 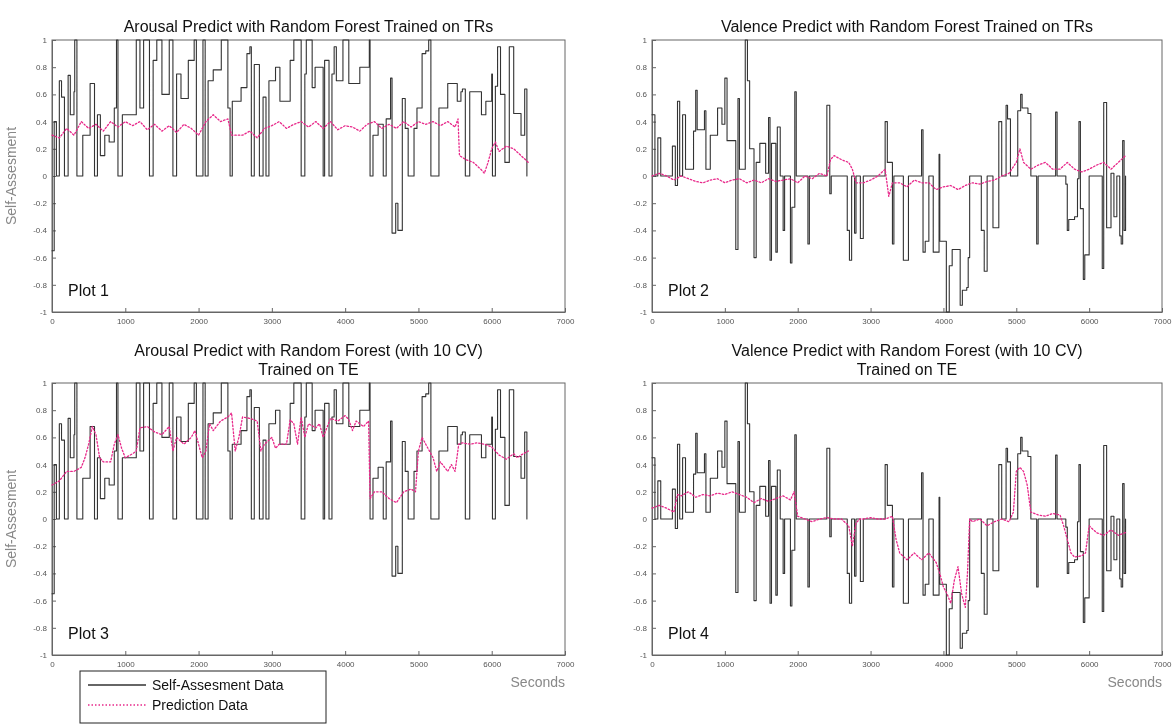 I want to click on chart-title: Arousal Predict with Random Forest (with 10 CV) Trained on TE, so click(x=308, y=360).